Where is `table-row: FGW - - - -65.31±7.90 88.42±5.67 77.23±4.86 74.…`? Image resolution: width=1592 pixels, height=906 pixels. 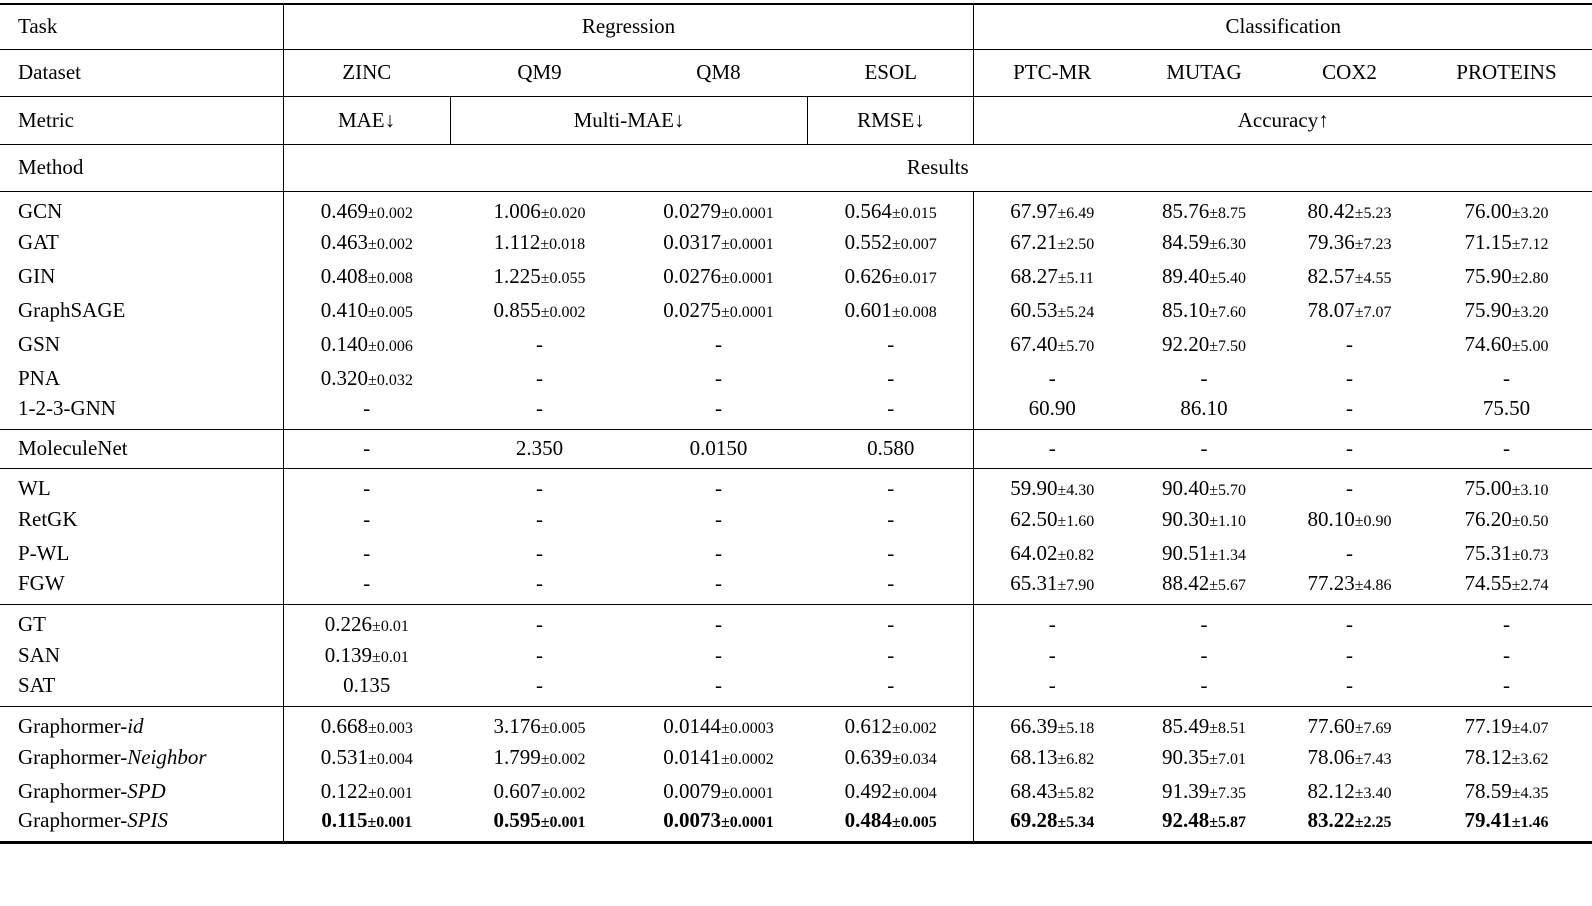
table-row: FGW - - - -65.31±7.90 88.42±5.67 77.23±4.86 74.… is located at coordinates (796, 587).